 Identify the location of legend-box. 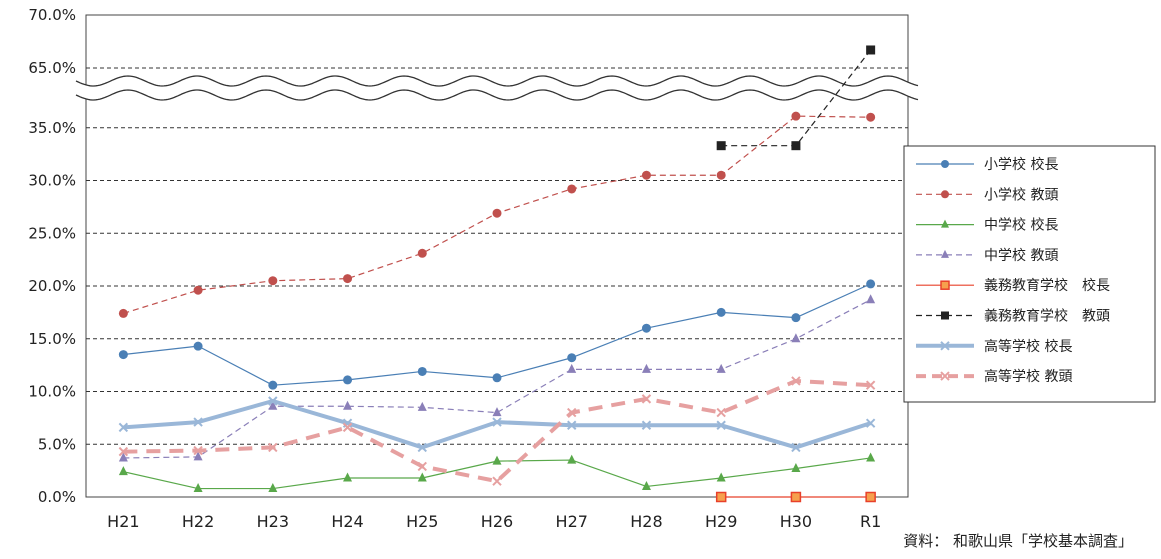
(1029, 274).